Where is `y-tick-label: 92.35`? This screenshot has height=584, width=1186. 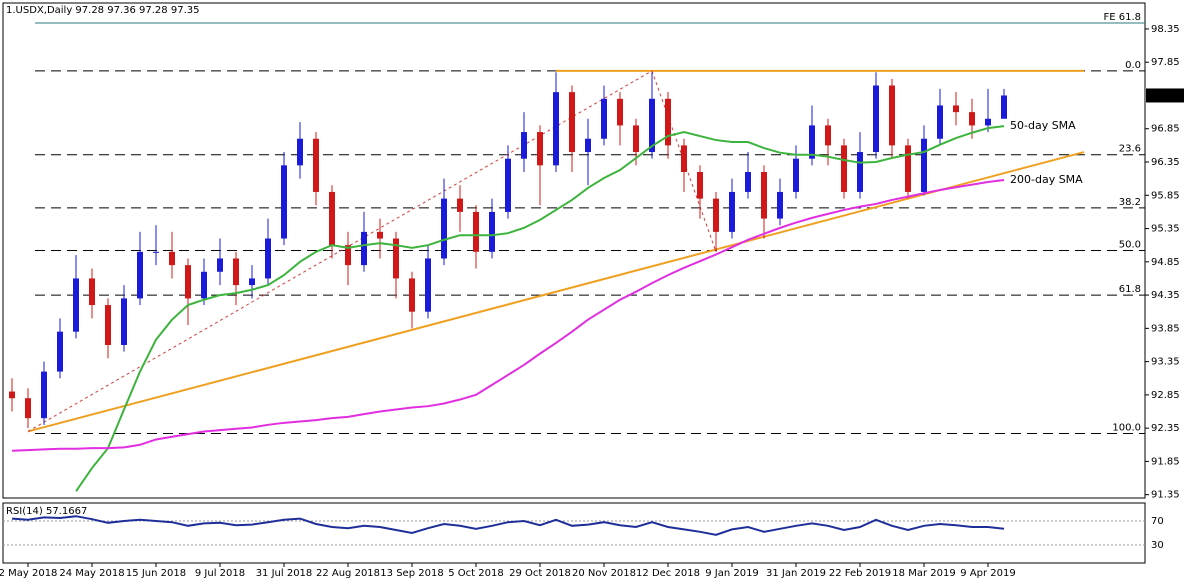
y-tick-label: 92.35 is located at coordinates (1165, 428).